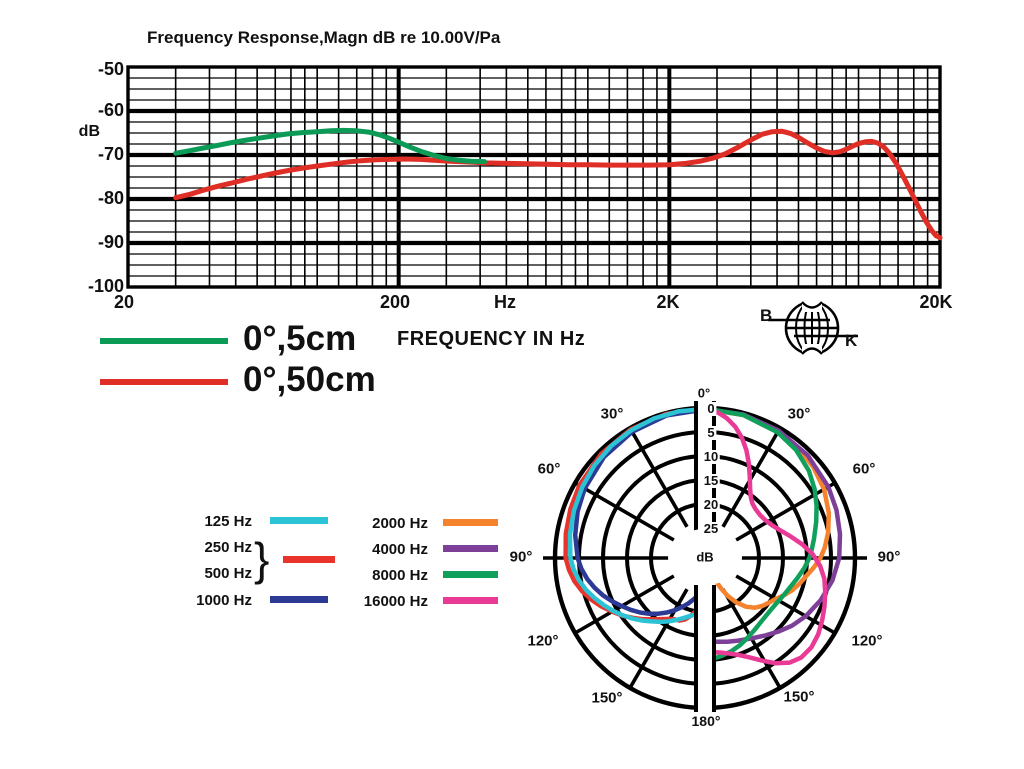 The width and height of the screenshot is (1024, 769). I want to click on polar-legend-brace: }, so click(262, 559).